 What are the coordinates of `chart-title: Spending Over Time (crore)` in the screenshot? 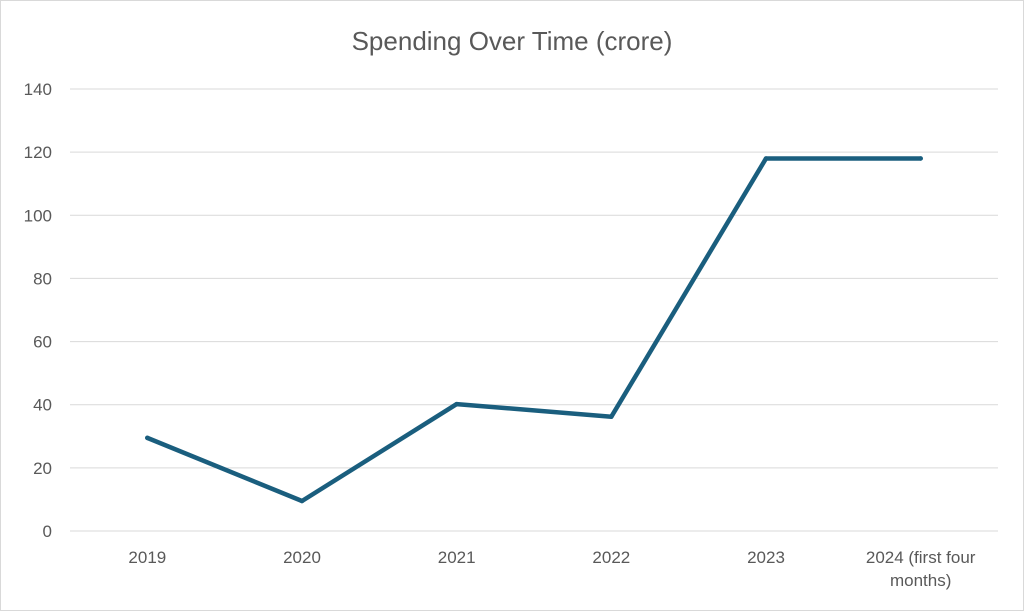 It's located at (512, 41).